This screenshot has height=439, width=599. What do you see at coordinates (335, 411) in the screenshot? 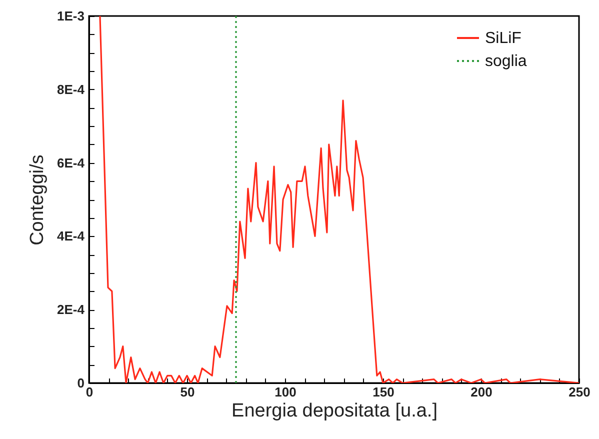
I see `x-axis-title: Energia depositata [u.a.]` at bounding box center [335, 411].